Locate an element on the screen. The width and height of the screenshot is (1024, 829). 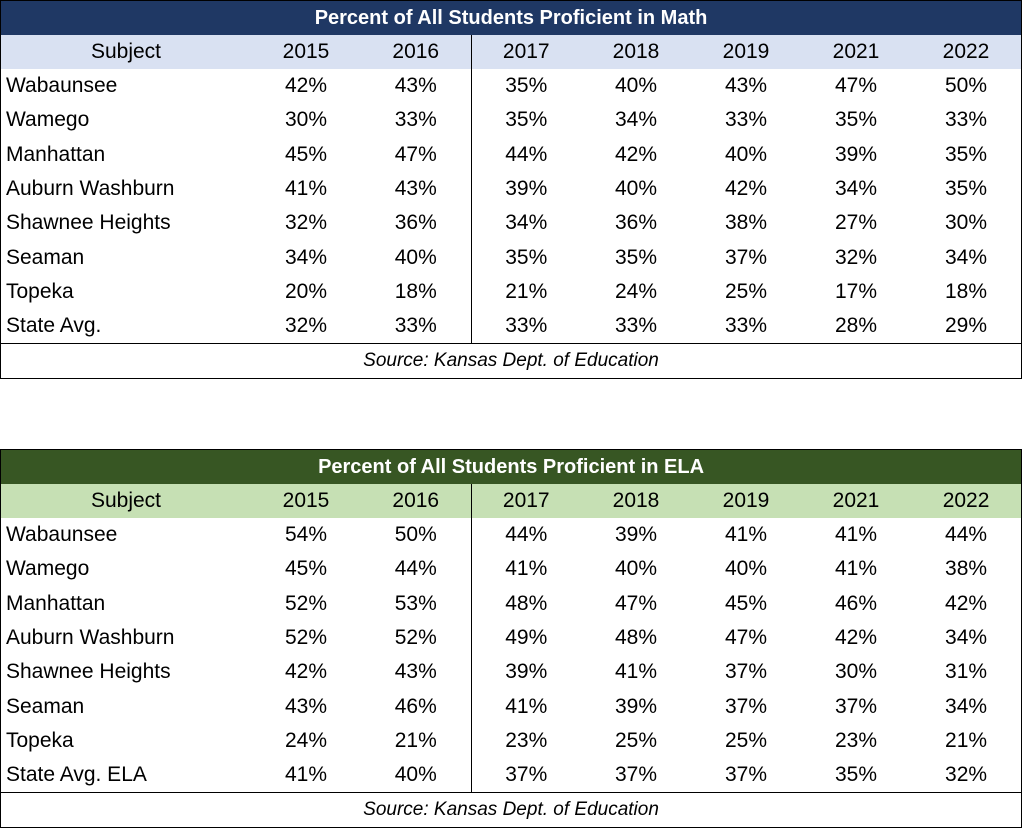
percent-cell: 23% is located at coordinates (856, 740).